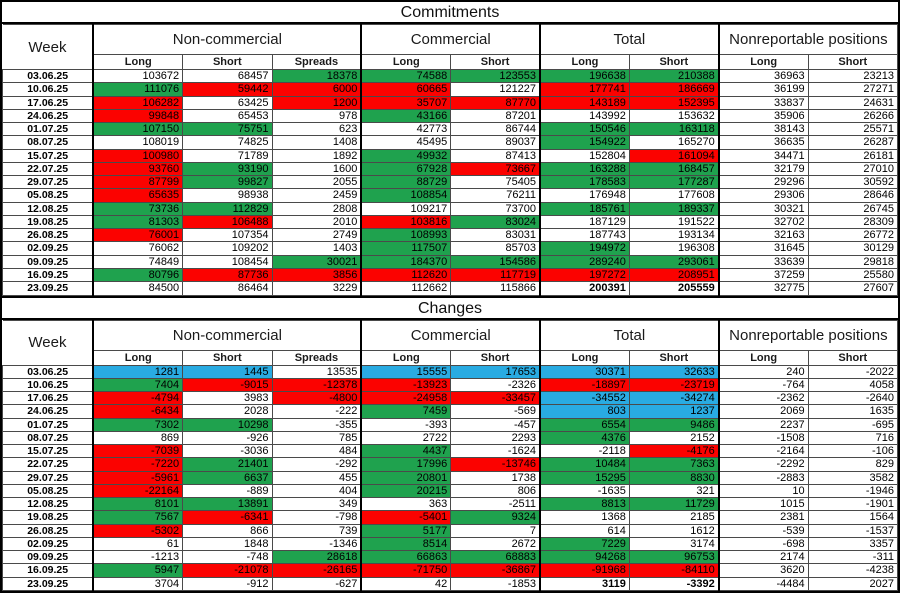 The image size is (900, 593). Describe the element at coordinates (138, 544) in the screenshot. I see `value-cell: 61` at that location.